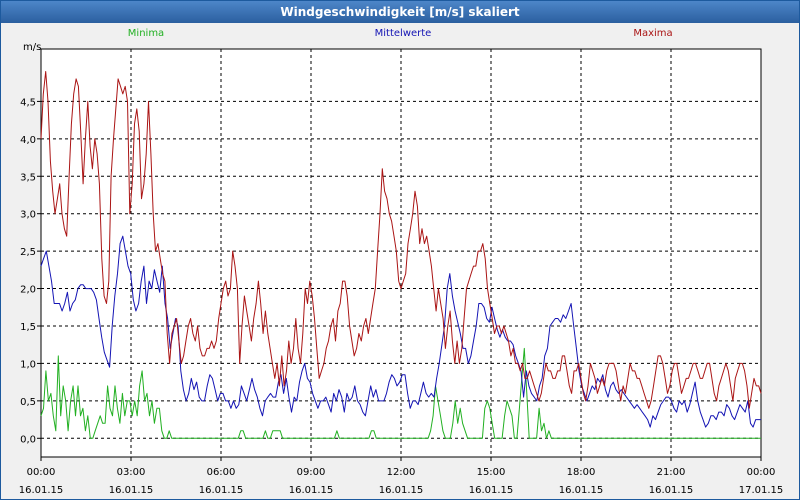  Describe the element at coordinates (28, 327) in the screenshot. I see `y-tick-label: 1,5` at that location.